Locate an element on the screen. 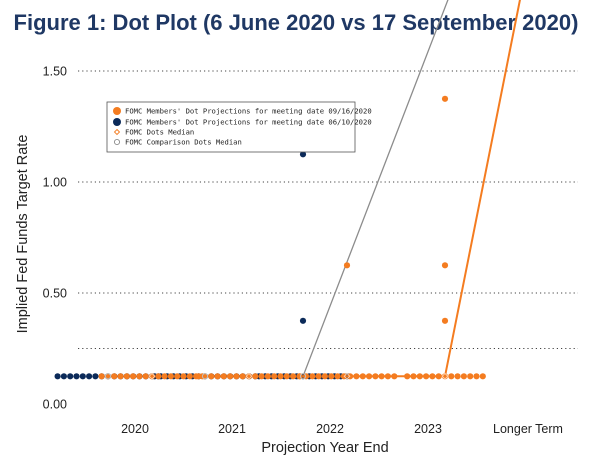  legend-marker-sep is located at coordinates (117, 111).